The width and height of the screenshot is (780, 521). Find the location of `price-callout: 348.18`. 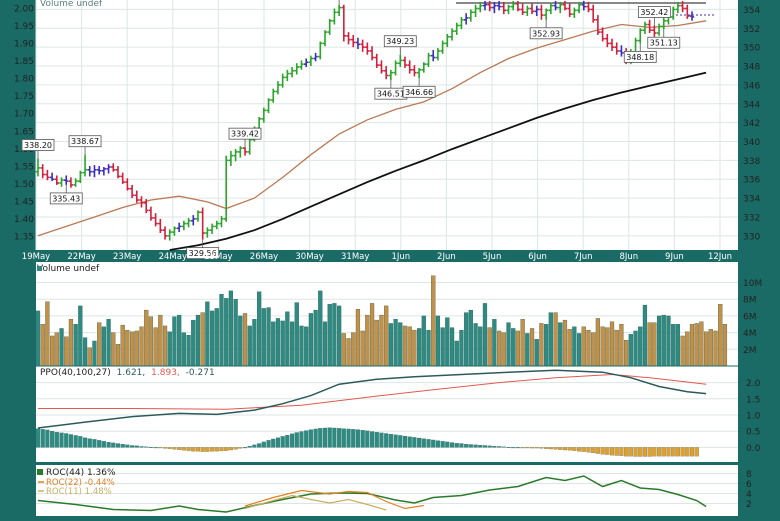

price-callout: 348.18 is located at coordinates (640, 53).